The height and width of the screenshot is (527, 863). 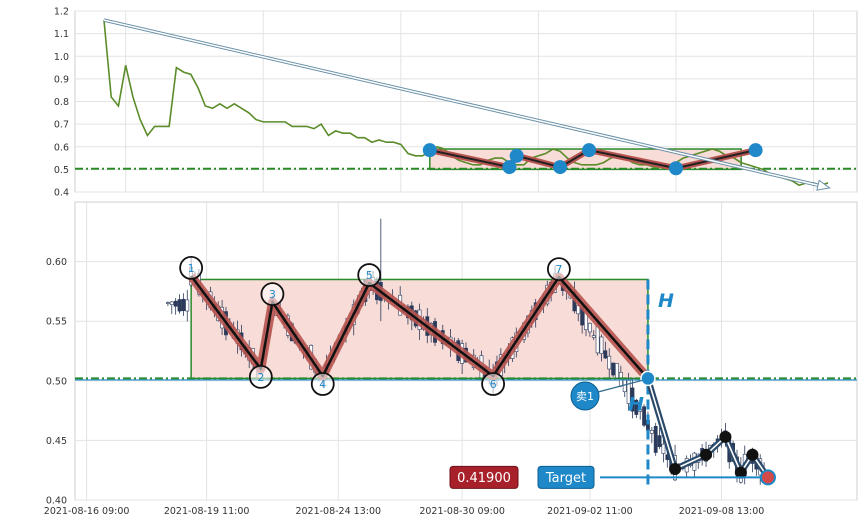 What do you see at coordinates (61, 102) in the screenshot?
I see `overview-y-tick: 0.8` at bounding box center [61, 102].